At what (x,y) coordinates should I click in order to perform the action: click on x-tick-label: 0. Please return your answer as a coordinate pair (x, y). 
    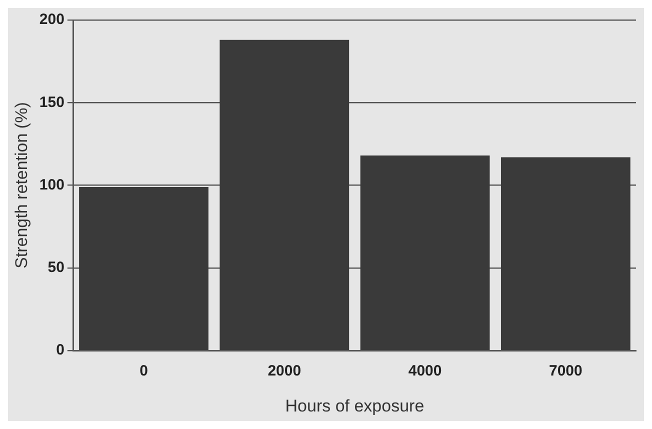
    Looking at the image, I should click on (144, 371).